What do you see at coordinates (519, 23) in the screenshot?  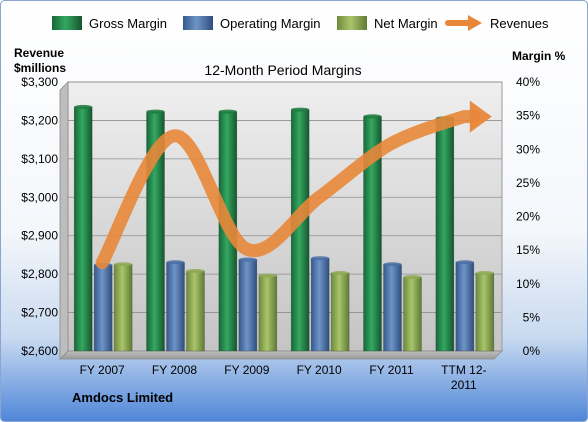 I see `legend-label-revenues: Revenues` at bounding box center [519, 23].